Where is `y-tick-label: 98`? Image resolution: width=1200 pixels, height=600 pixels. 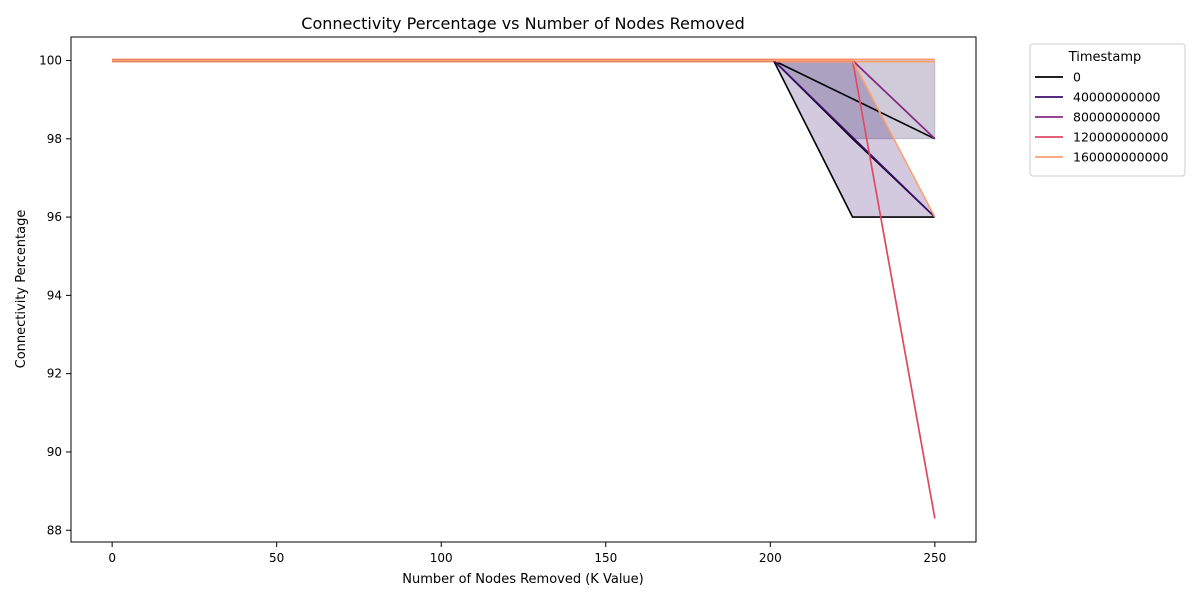 y-tick-label: 98 is located at coordinates (54, 139).